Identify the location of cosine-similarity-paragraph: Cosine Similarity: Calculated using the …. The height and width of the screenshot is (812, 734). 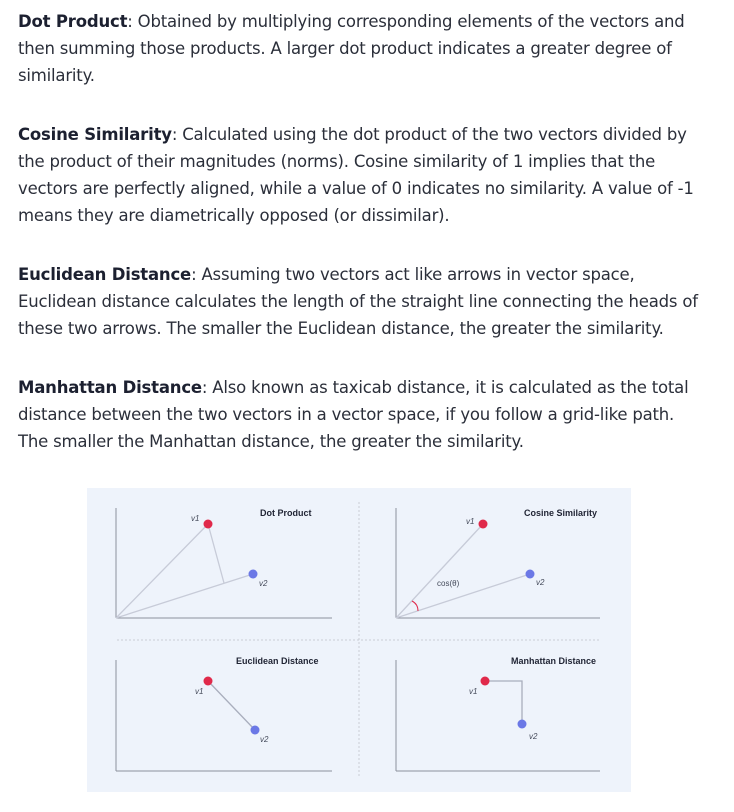
(363, 175).